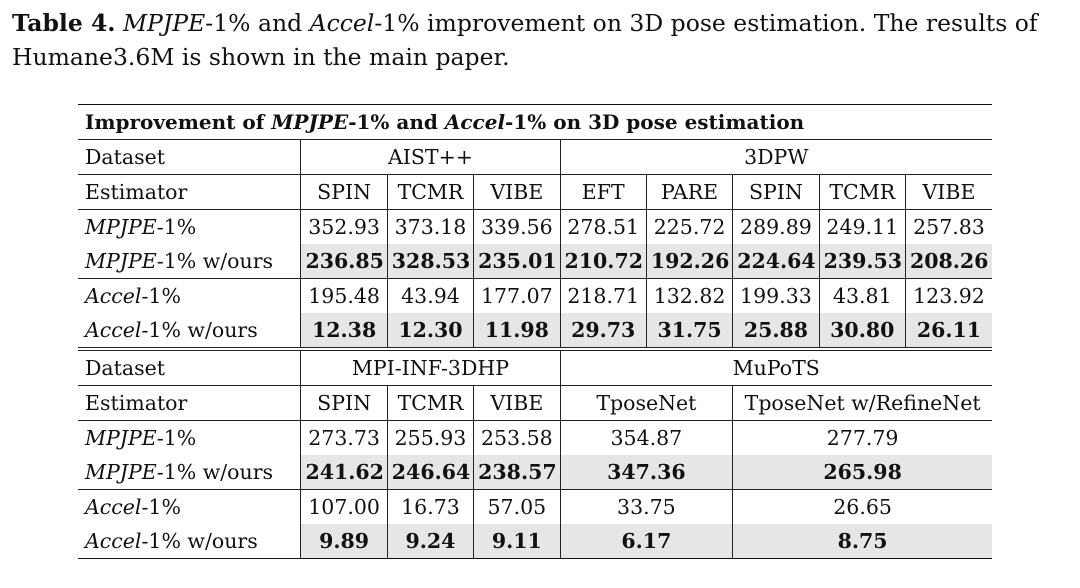 This screenshot has width=1080, height=588. I want to click on table-cell: 8.75, so click(862, 541).